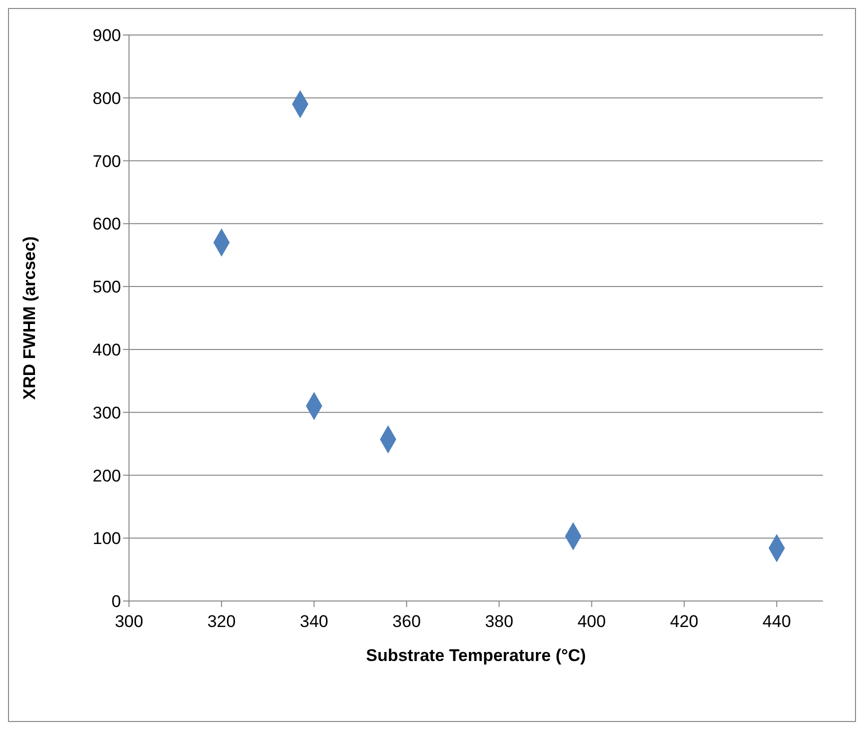  What do you see at coordinates (129, 622) in the screenshot?
I see `x-tick-label: 300` at bounding box center [129, 622].